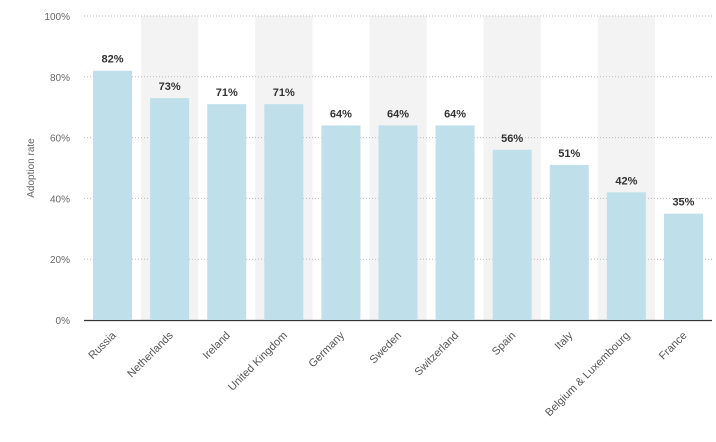 This screenshot has height=442, width=716. I want to click on y-tick-label: 60%, so click(60, 139).